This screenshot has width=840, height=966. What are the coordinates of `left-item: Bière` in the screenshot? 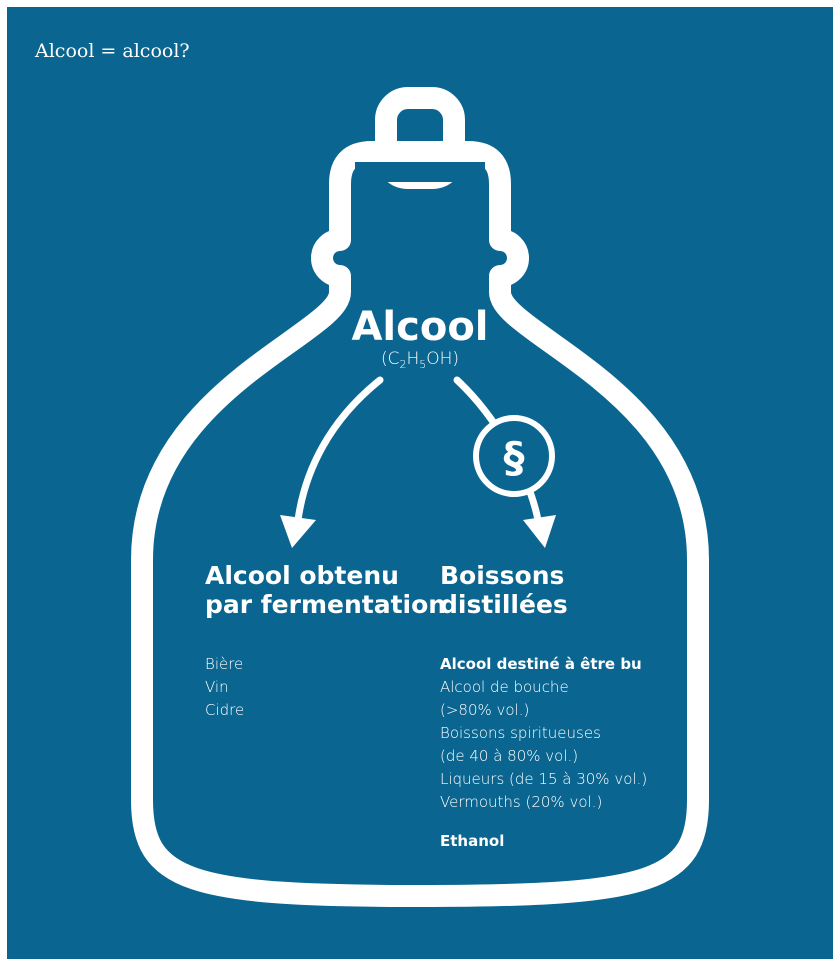 It's located at (224, 664).